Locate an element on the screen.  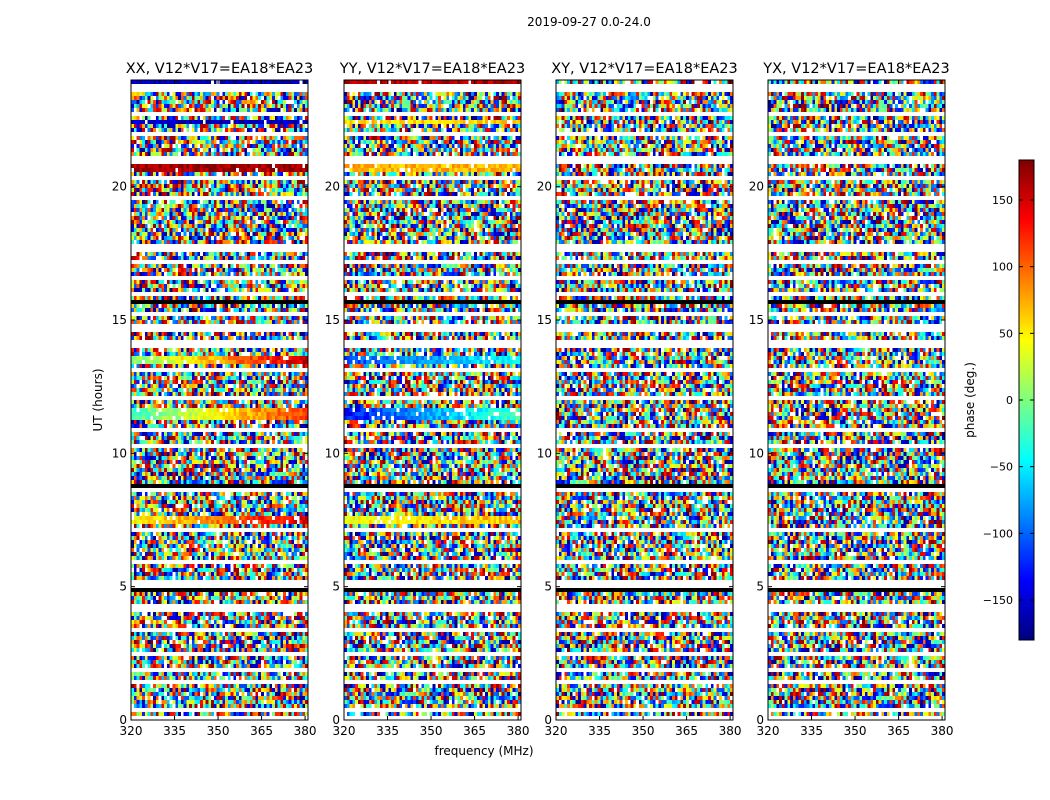
panel-title: YY, V12*V17=EA18*EA23 is located at coordinates (432, 69).